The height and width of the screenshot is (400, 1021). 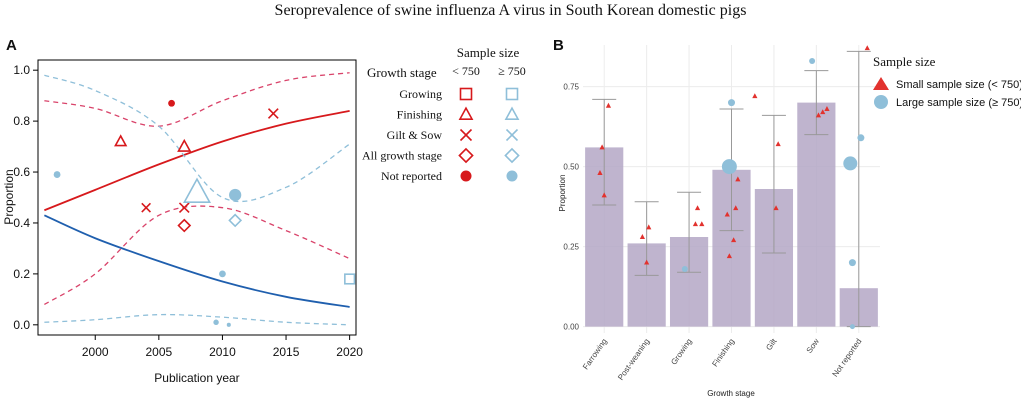 I want to click on bar-sow, so click(x=816, y=214).